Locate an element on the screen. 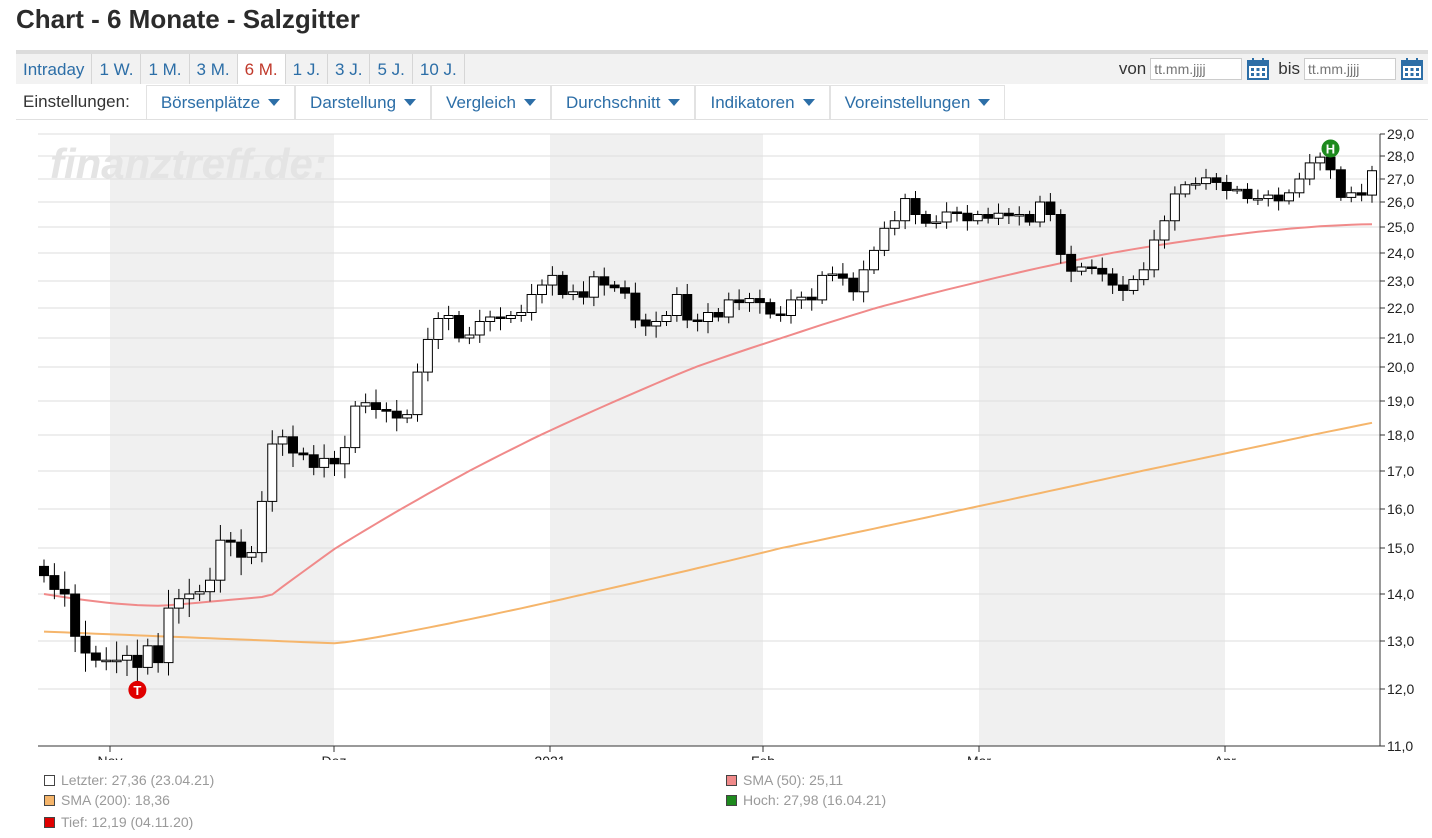 The width and height of the screenshot is (1432, 838). legend-item: SMA (200): 18,36 is located at coordinates (107, 800).